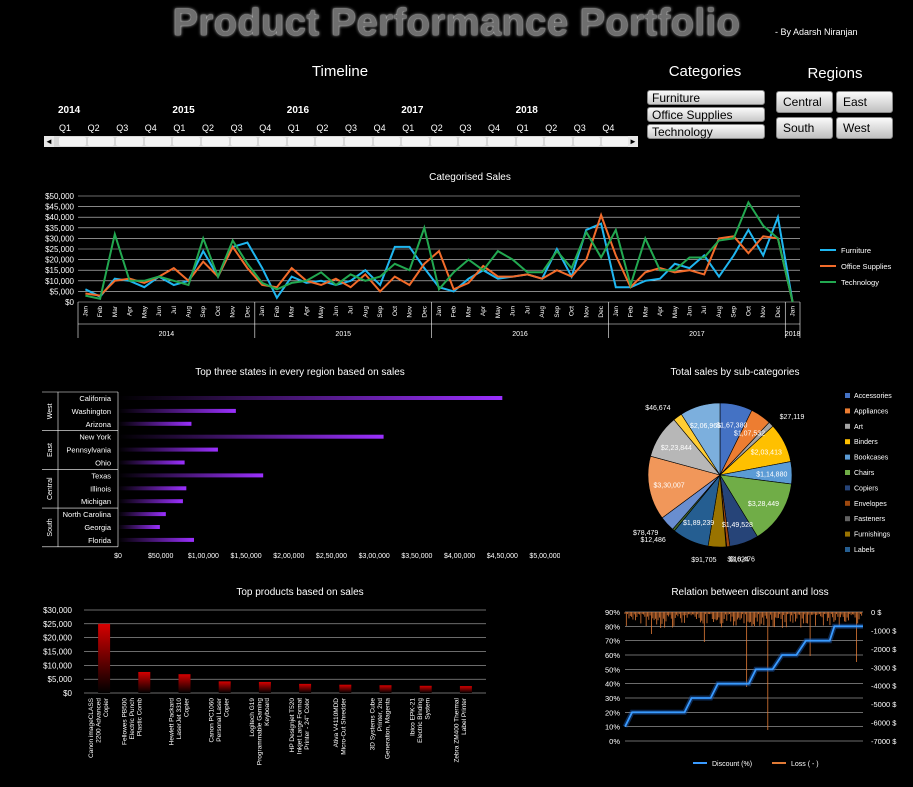 The width and height of the screenshot is (913, 787). Describe the element at coordinates (706, 114) in the screenshot. I see `category-office-supplies-button: Office Supplies` at that location.